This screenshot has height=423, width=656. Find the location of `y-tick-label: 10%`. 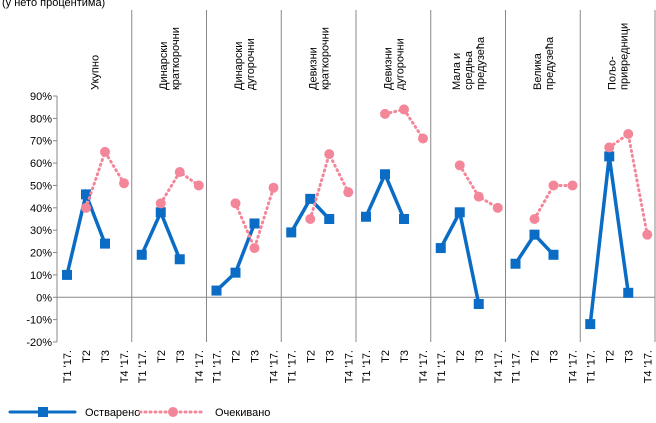

y-tick-label: 10% is located at coordinates (41, 276).